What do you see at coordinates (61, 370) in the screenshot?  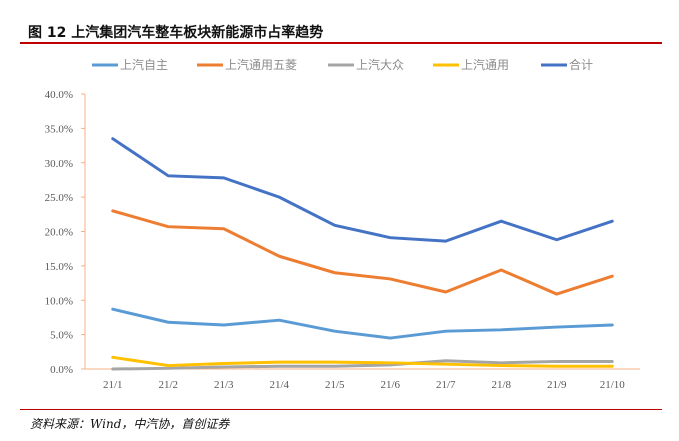 I see `y-tick-label: 0.0%` at bounding box center [61, 370].